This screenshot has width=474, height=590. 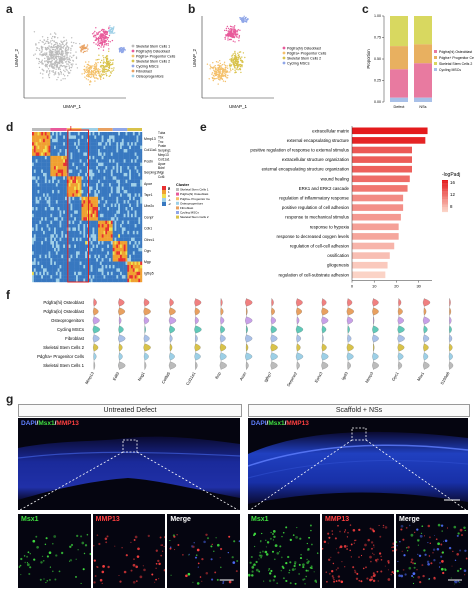 What do you see at coordinates (377, 16) in the screenshot?
I see `c-ytick: 1.00` at bounding box center [377, 16].